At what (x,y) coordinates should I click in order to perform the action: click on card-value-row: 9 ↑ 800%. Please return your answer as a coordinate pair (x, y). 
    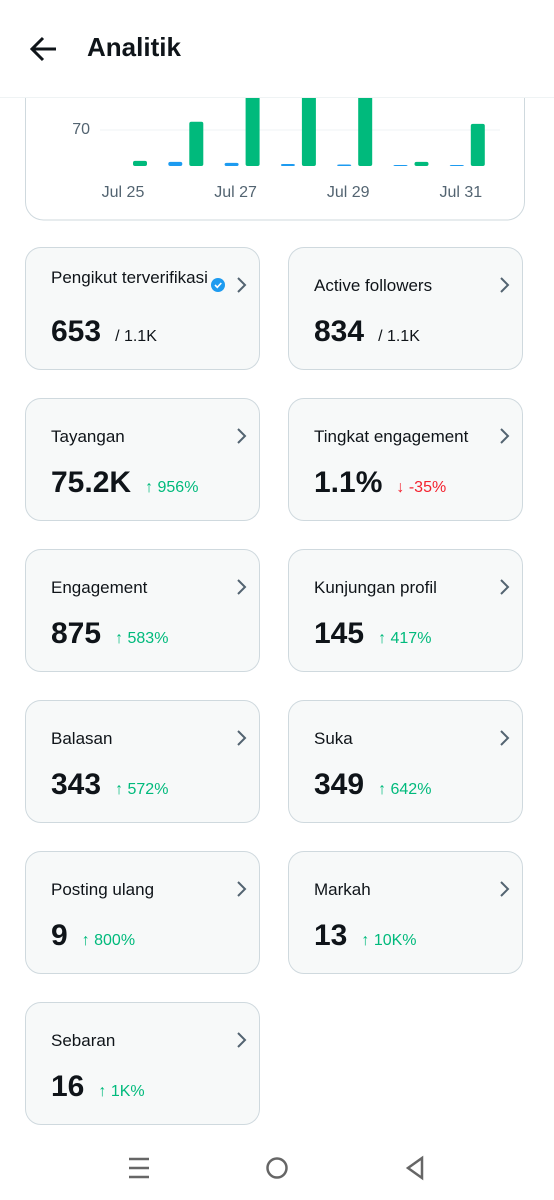
    Looking at the image, I should click on (93, 936).